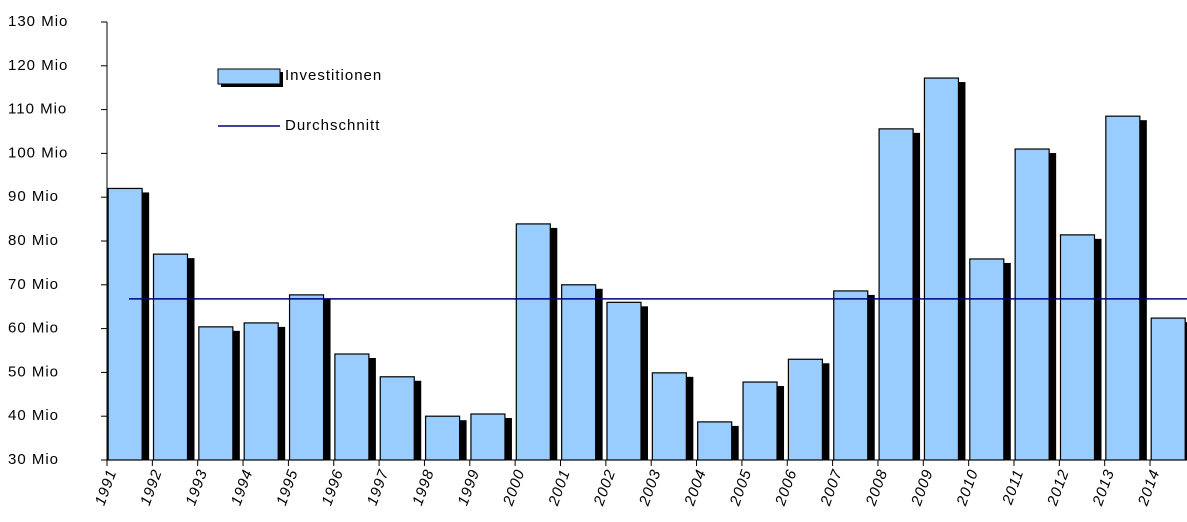  I want to click on x-tick-label: 1991, so click(106, 487).